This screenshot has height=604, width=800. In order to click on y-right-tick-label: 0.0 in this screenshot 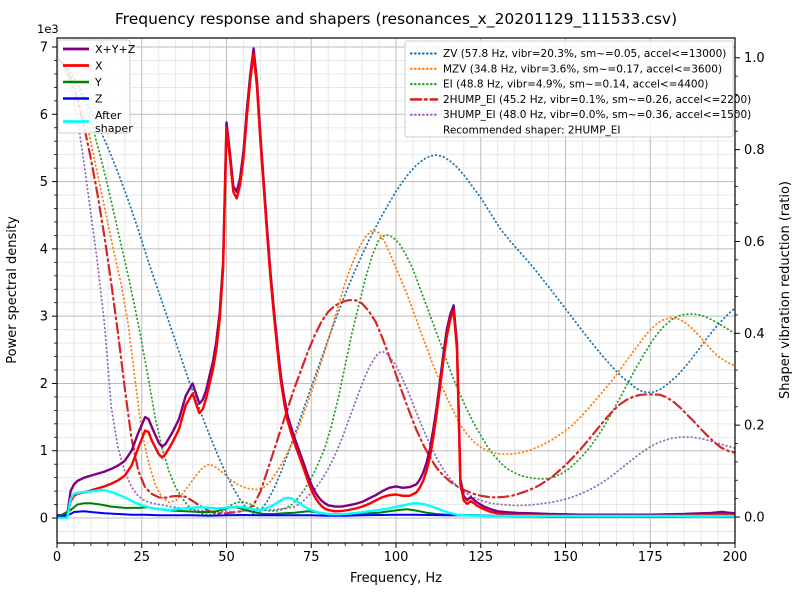, I will do `click(754, 518)`.